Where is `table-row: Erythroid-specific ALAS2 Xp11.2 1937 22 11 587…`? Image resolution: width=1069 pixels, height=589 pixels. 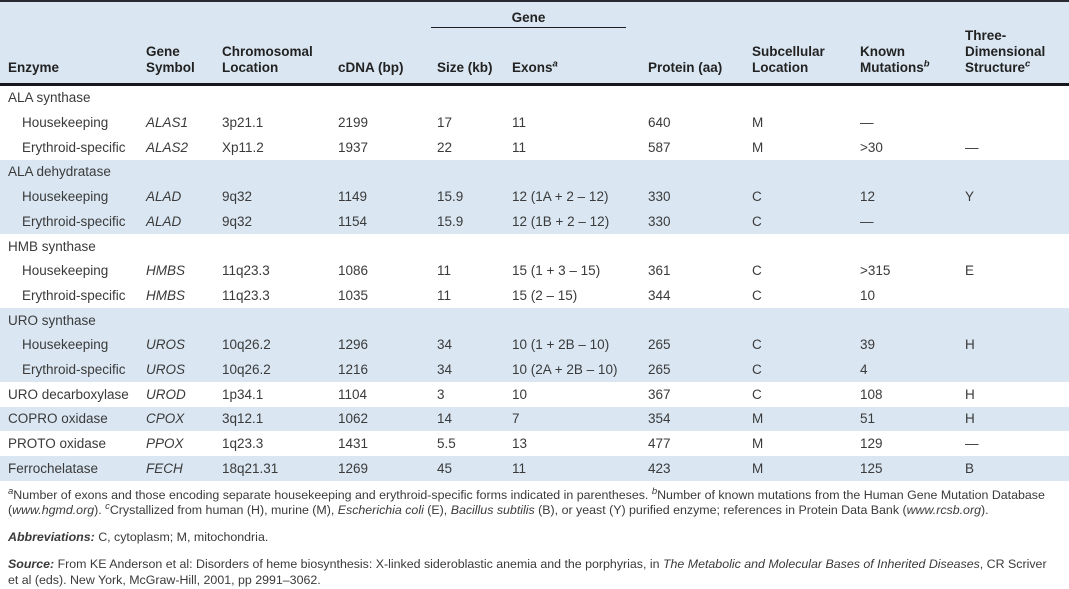 table-row: Erythroid-specific ALAS2 Xp11.2 1937 22 11 587… is located at coordinates (534, 147).